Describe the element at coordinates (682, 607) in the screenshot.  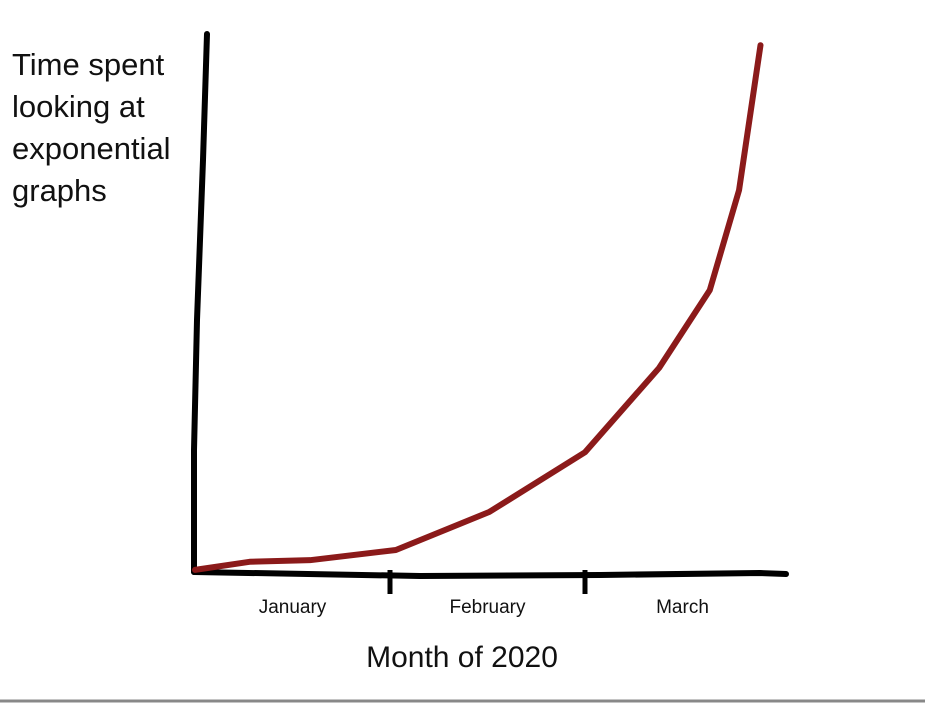
I see `x-tick-label: March` at that location.